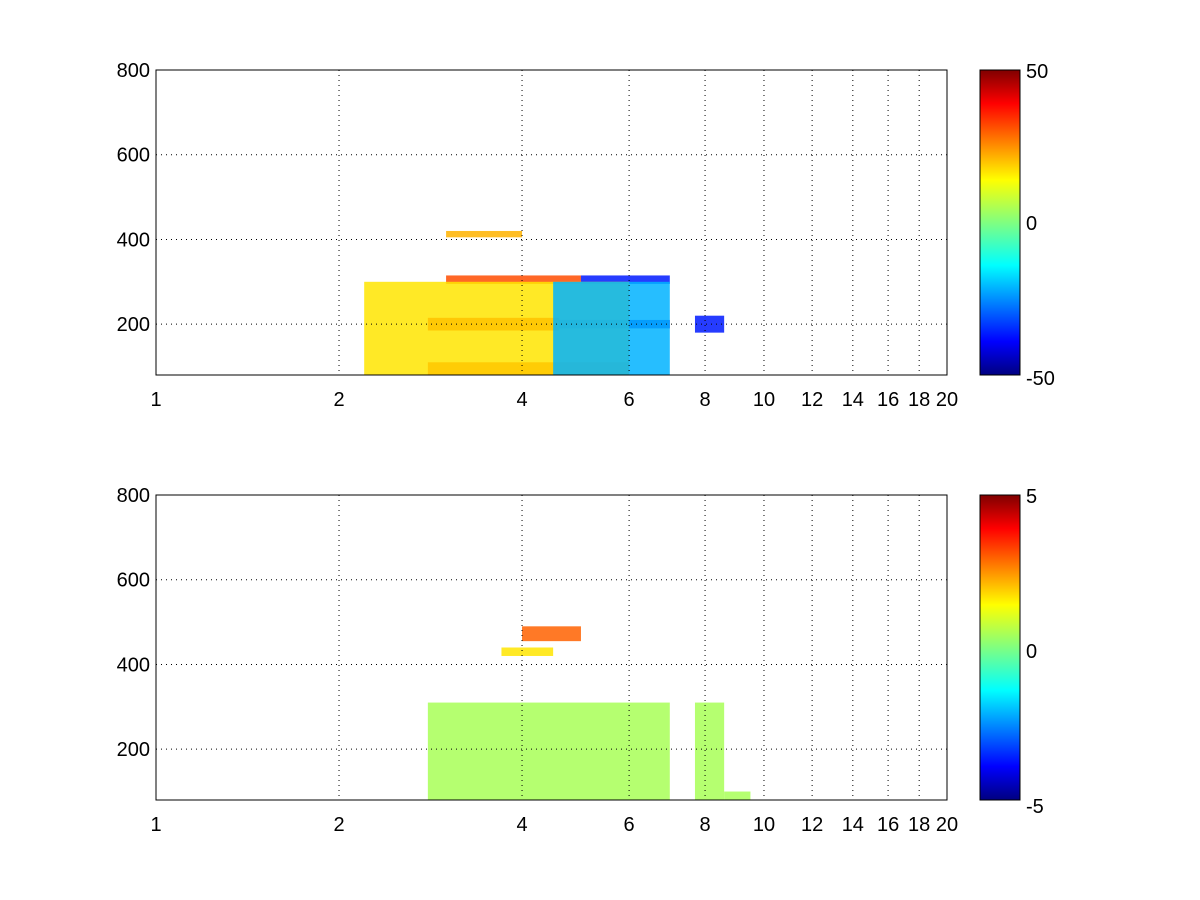  Describe the element at coordinates (133, 325) in the screenshot. I see `top-y-tick-label: 200` at that location.